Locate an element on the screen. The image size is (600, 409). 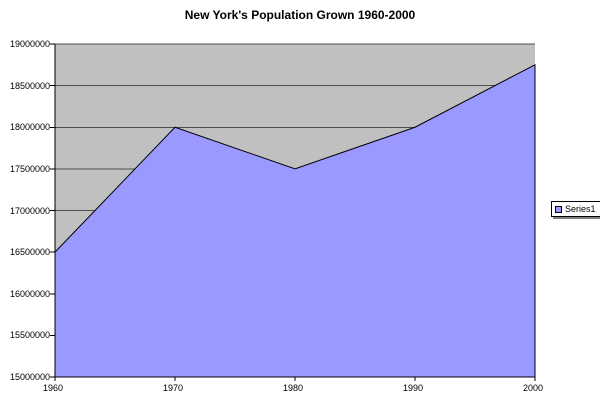
y-axis-tick-label: 17000000 is located at coordinates (29, 210).